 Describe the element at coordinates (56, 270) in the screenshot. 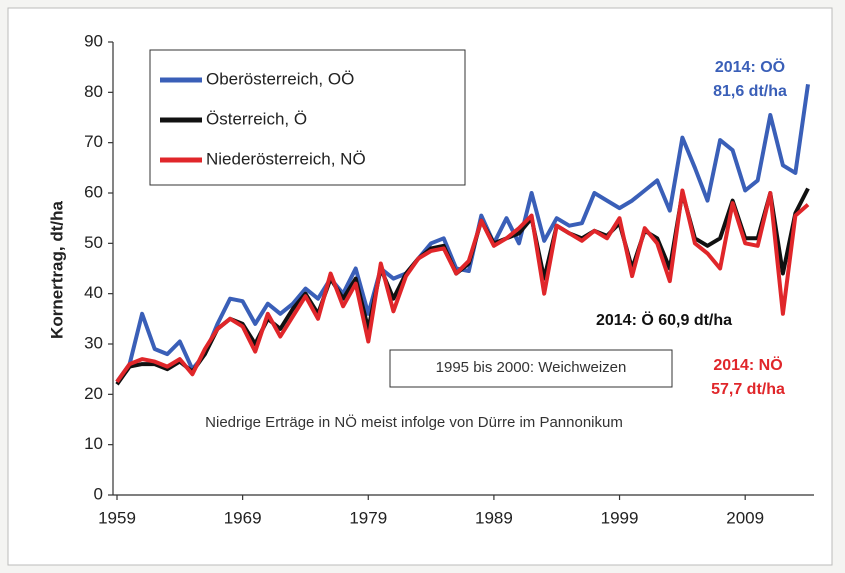

I see `y-axis-label: Kornertrag, dt/ha` at that location.